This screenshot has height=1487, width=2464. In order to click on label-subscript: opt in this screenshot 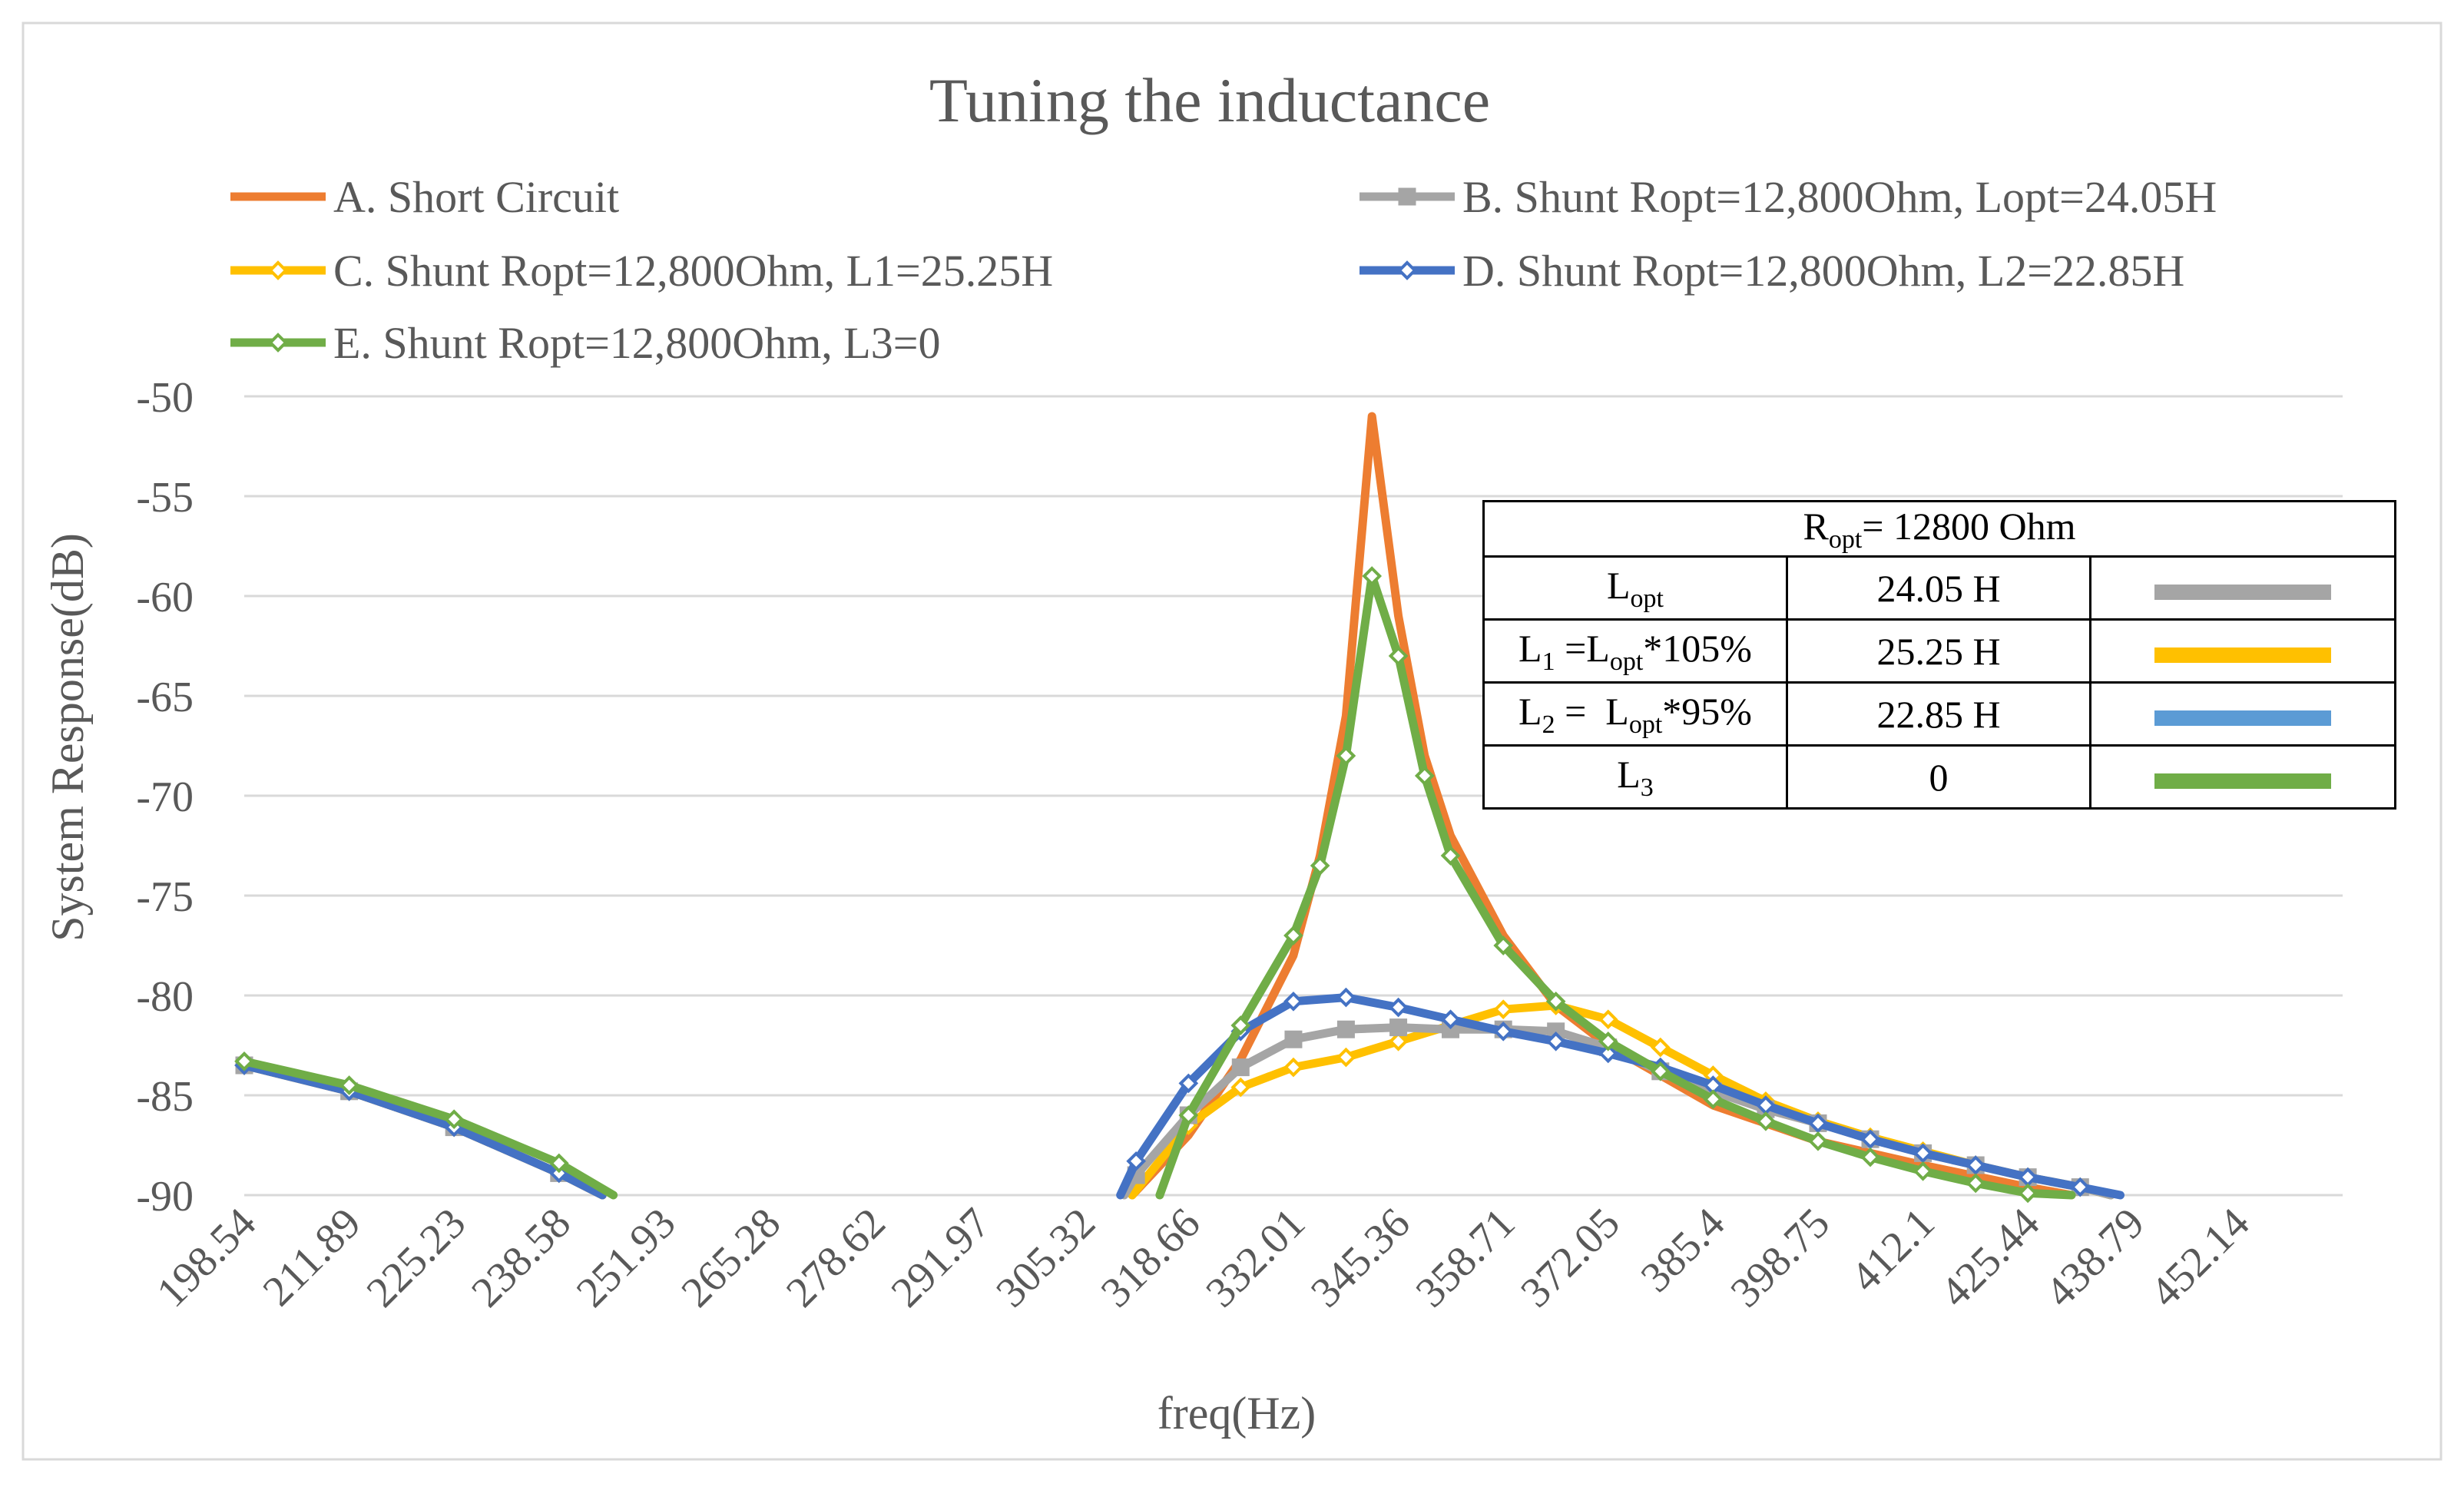, I will do `click(1647, 598)`.